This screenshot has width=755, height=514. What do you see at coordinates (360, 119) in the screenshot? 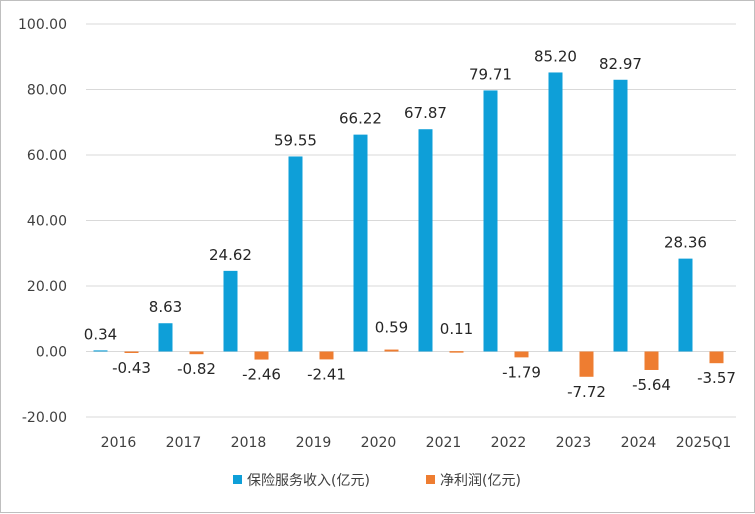
I see `data-label-revenue: 66.22` at bounding box center [360, 119].